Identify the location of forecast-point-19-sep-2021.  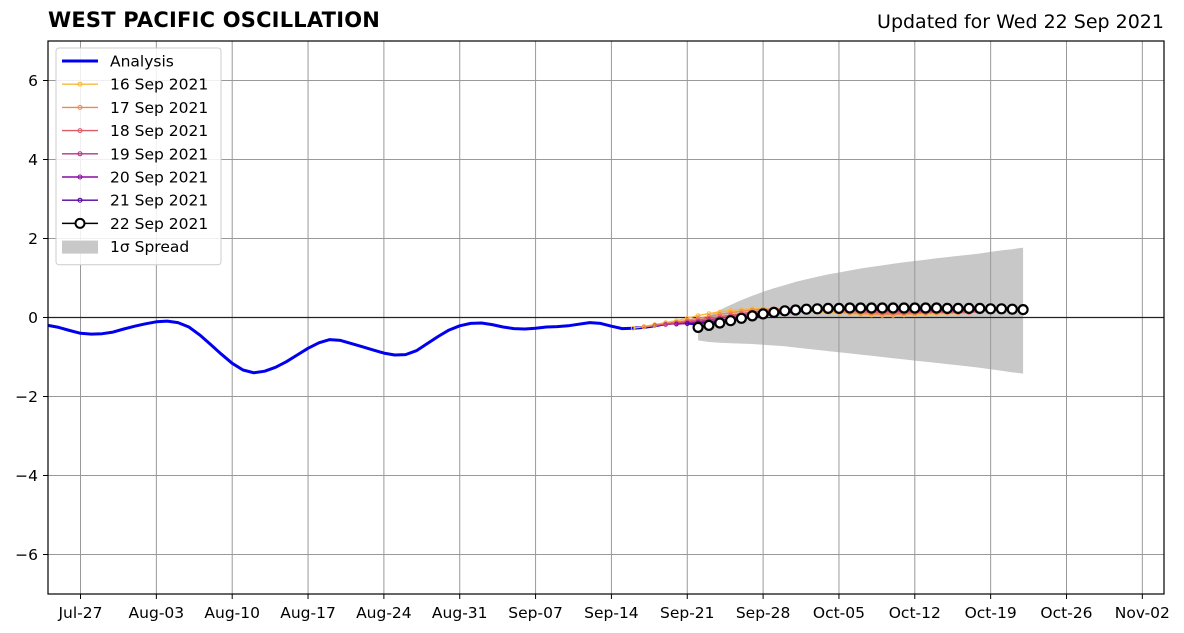
(665, 324).